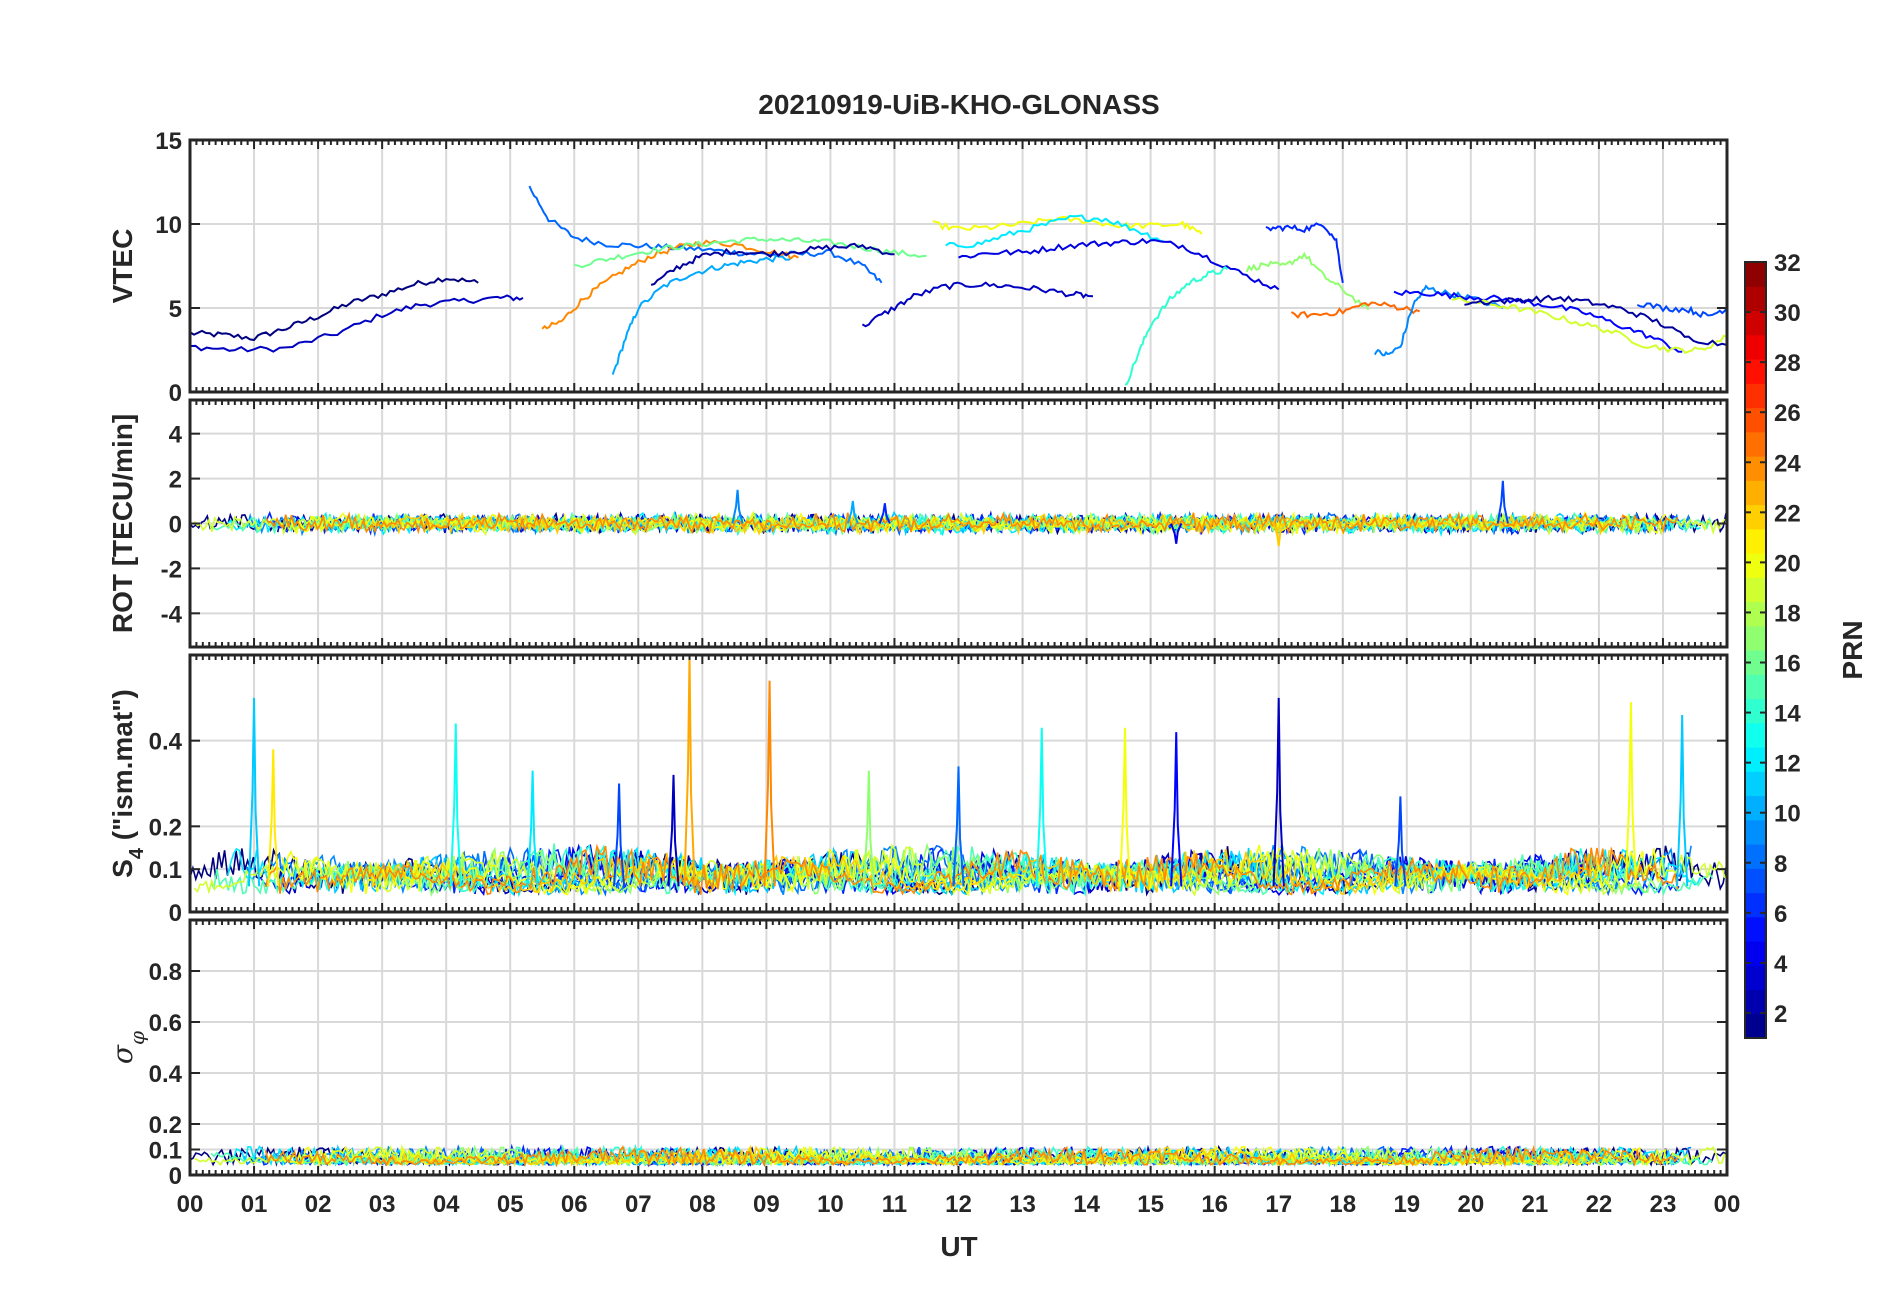 The image size is (1902, 1292). What do you see at coordinates (382, 1204) in the screenshot?
I see `x-tick-label: 03` at bounding box center [382, 1204].